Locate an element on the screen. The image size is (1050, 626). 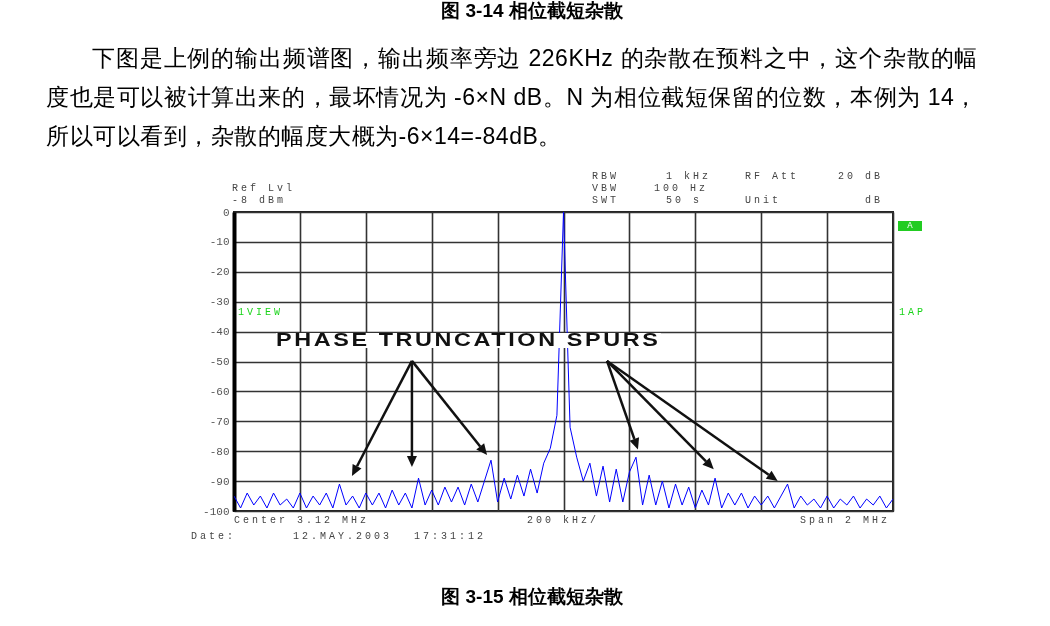
text: Ref Lvl is located at coordinates (264, 189).